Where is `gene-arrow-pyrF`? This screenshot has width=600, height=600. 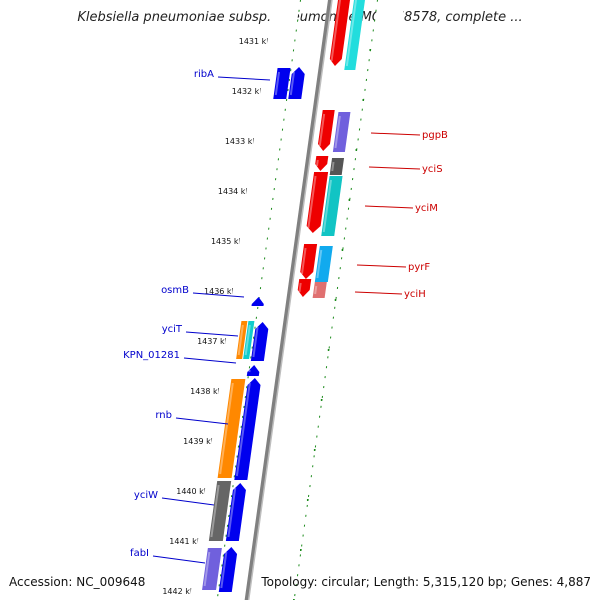 gene-arrow-pyrF is located at coordinates (309, 261).